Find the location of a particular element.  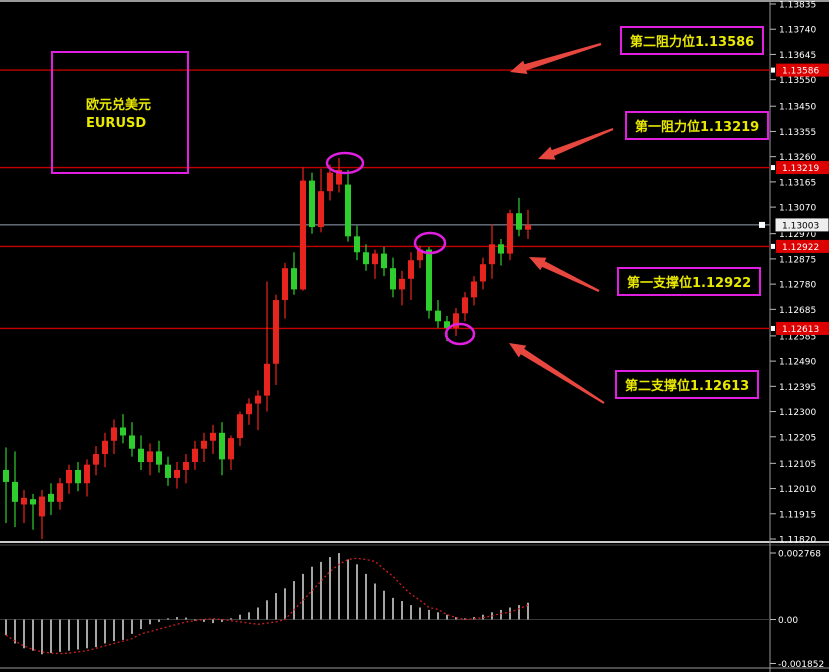

price-tick-label: 1.12395 is located at coordinates (797, 388).